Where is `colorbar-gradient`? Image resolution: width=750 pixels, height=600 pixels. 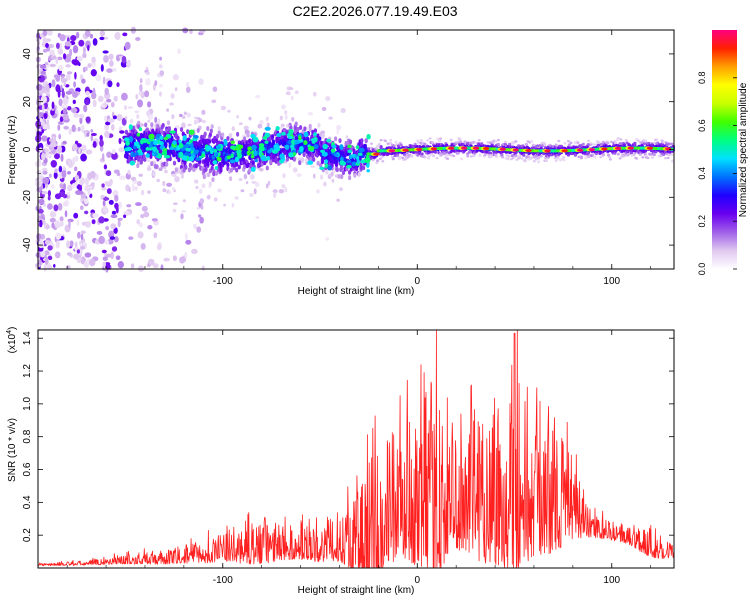 colorbar-gradient is located at coordinates (724, 149).